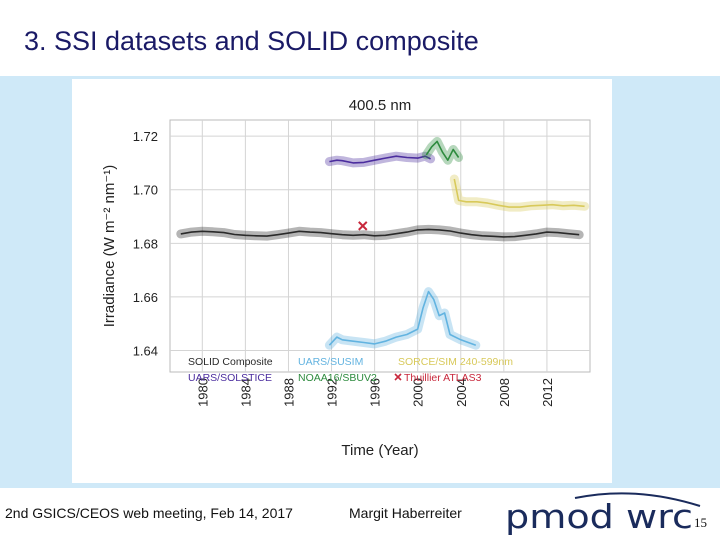 This screenshot has width=720, height=540. Describe the element at coordinates (380, 159) in the screenshot. I see `series-line-uars-solstice` at that location.